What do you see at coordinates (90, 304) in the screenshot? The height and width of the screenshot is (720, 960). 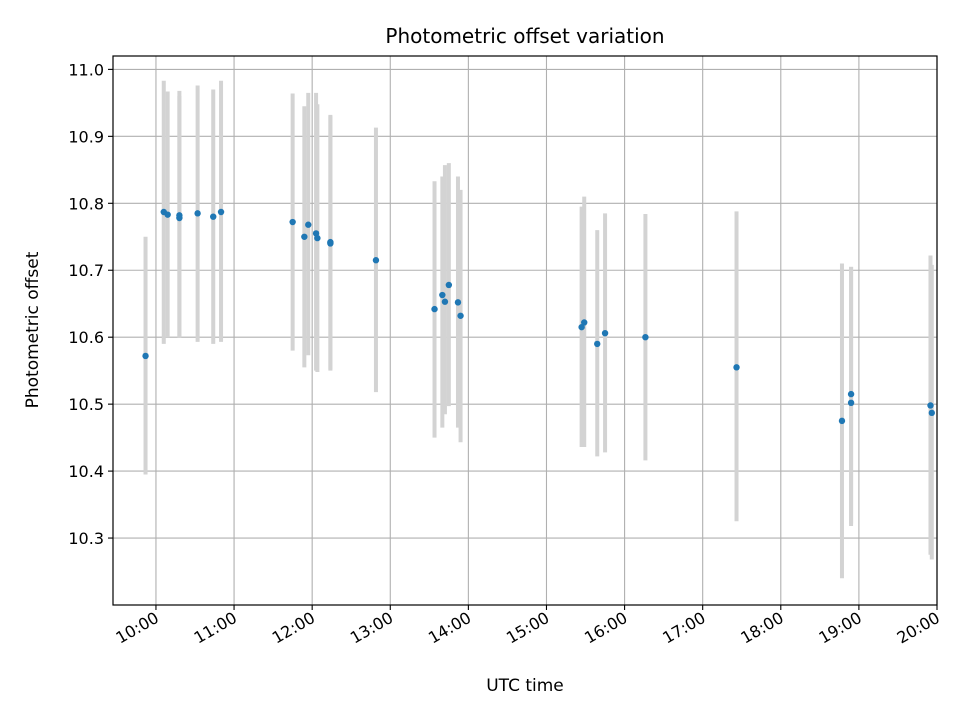 I see `y-axis: 10.3 10.4 10.5 10.6 10.7 10.8 10.9 11.0` at bounding box center [90, 304].